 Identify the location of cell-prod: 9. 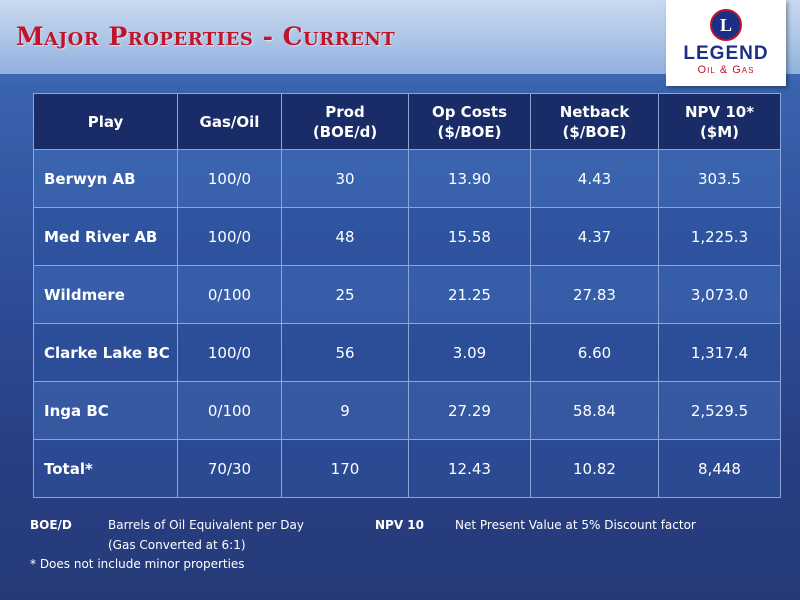
(345, 410).